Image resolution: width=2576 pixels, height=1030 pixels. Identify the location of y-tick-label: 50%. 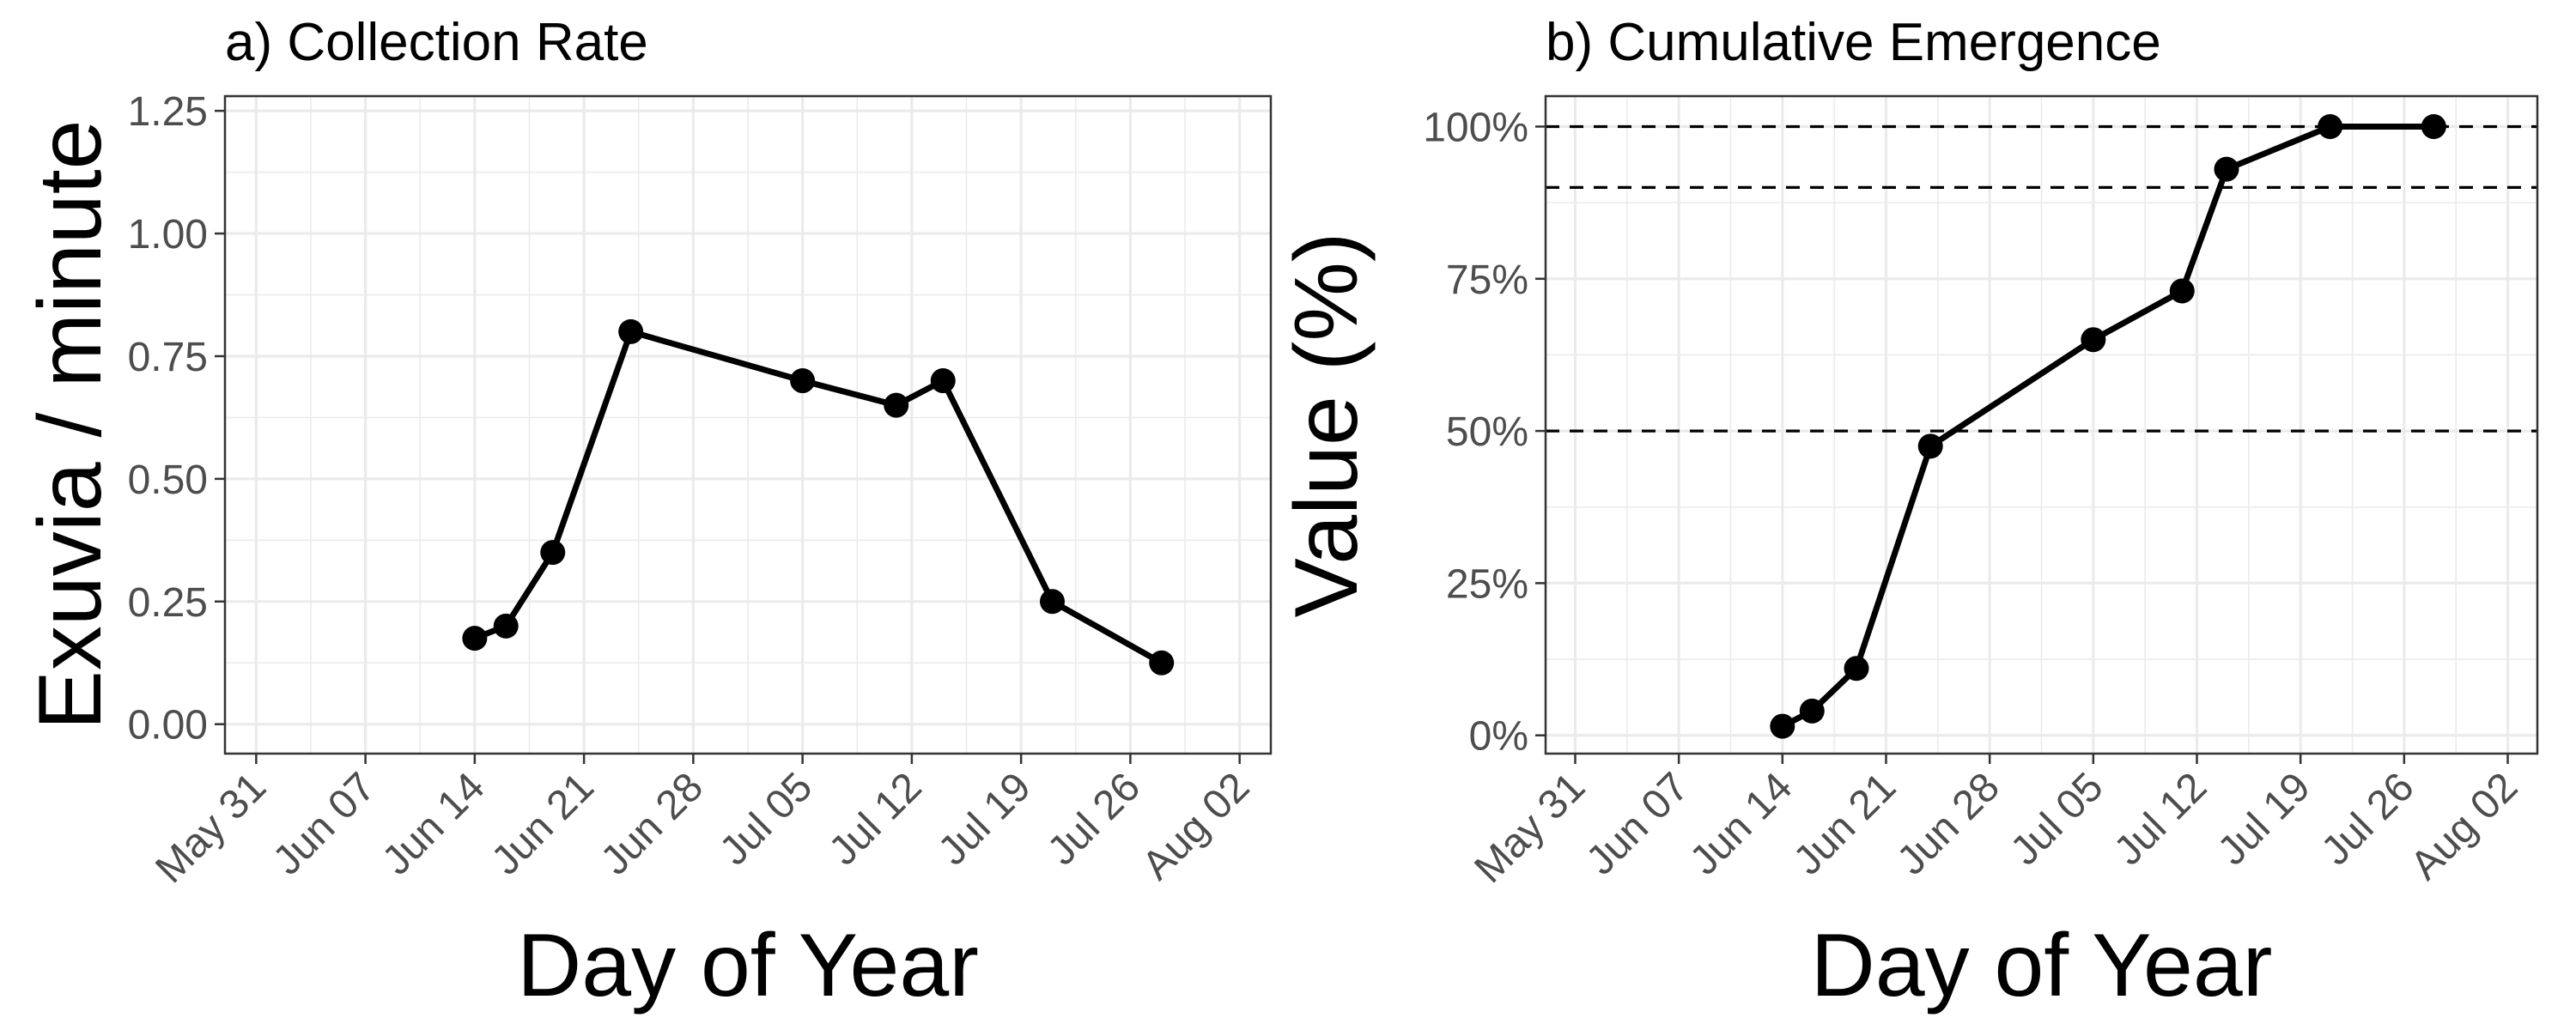
(1487, 432).